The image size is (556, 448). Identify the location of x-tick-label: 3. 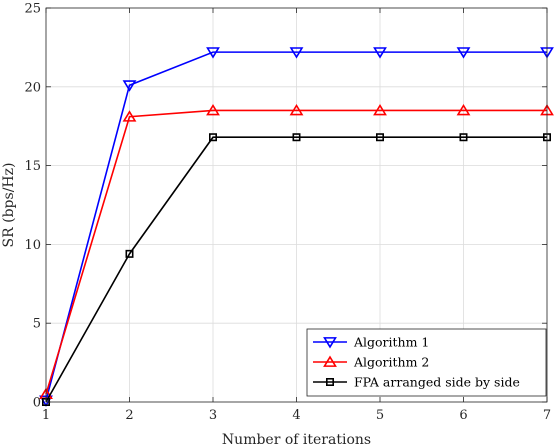
(213, 415).